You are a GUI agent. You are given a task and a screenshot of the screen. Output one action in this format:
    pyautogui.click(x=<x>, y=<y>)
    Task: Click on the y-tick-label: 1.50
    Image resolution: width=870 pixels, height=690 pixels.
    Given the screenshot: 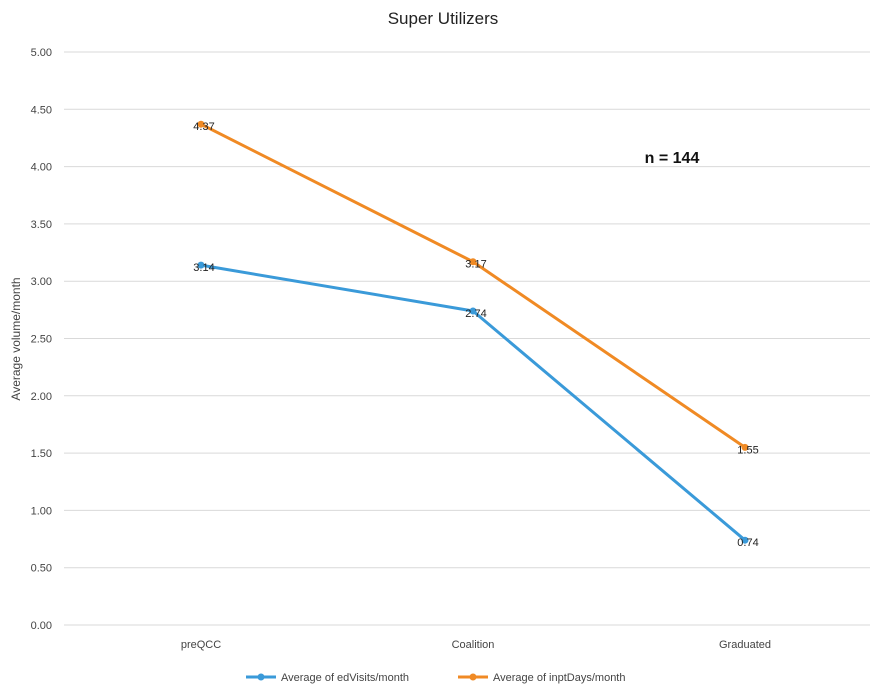 What is the action you would take?
    pyautogui.click(x=41, y=454)
    